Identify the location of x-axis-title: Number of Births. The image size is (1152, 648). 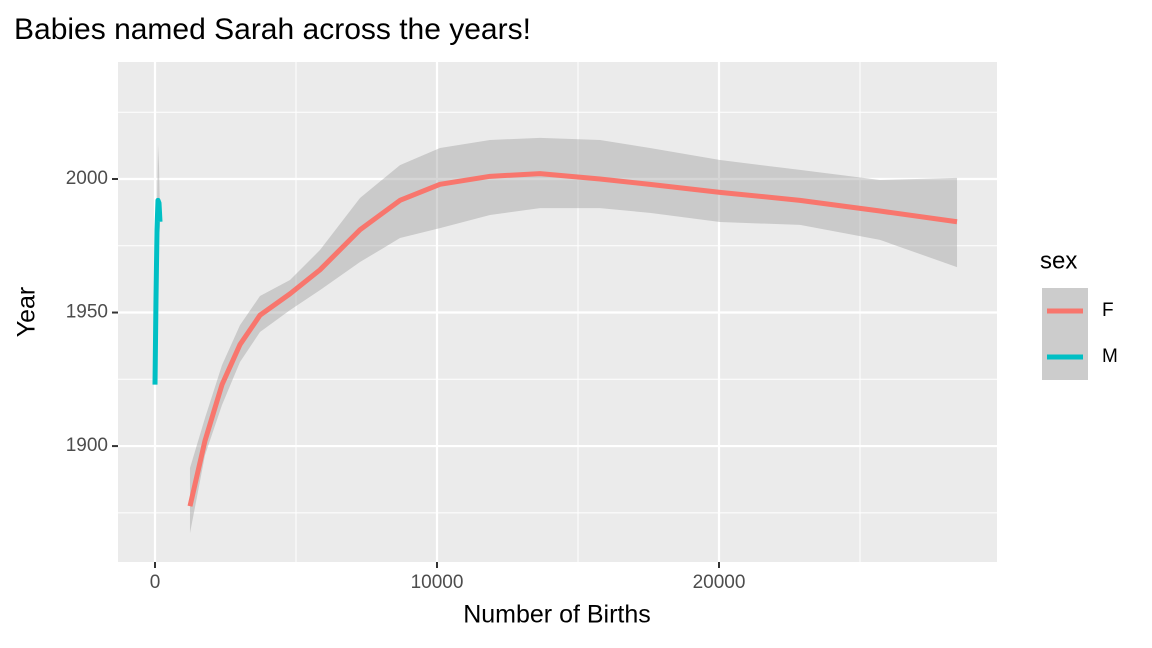
(557, 615).